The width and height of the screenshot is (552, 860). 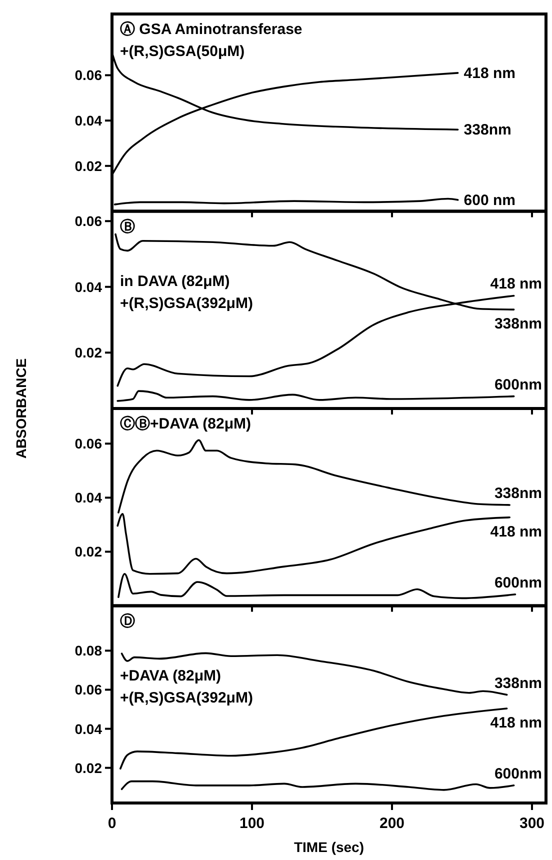 I want to click on x-tick-label: 200, so click(x=392, y=823).